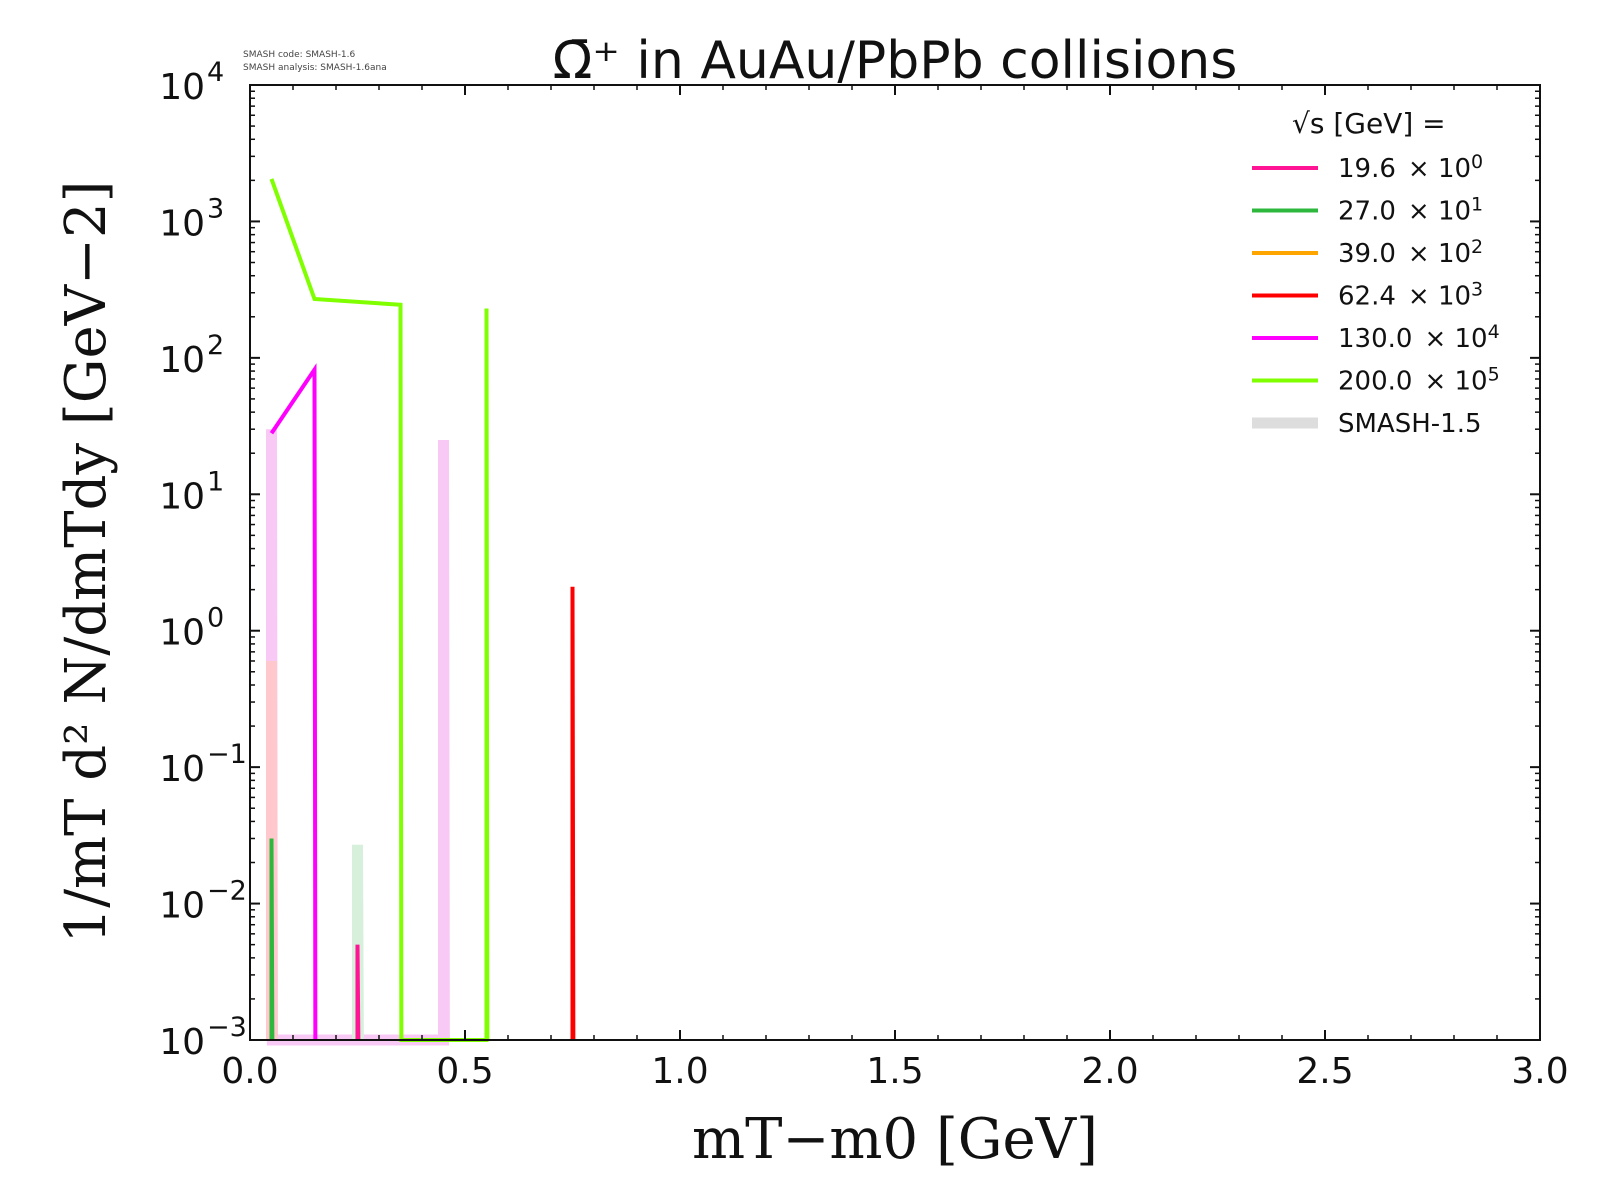 The width and height of the screenshot is (1600, 1200). Describe the element at coordinates (215, 345) in the screenshot. I see `y-tick-exponent: 2` at that location.